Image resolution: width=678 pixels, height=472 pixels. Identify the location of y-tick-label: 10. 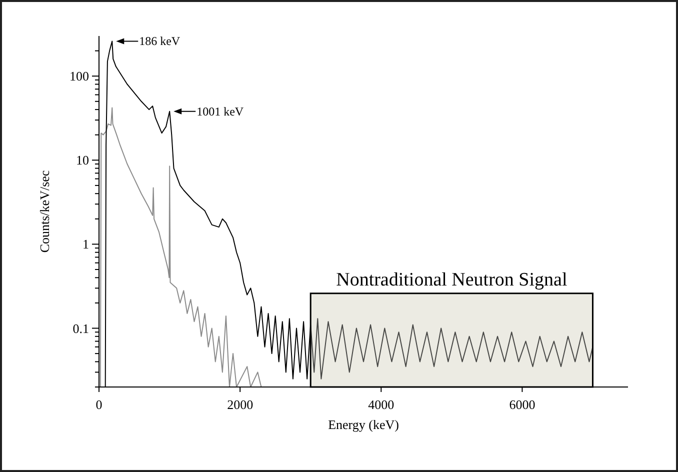
(82, 160).